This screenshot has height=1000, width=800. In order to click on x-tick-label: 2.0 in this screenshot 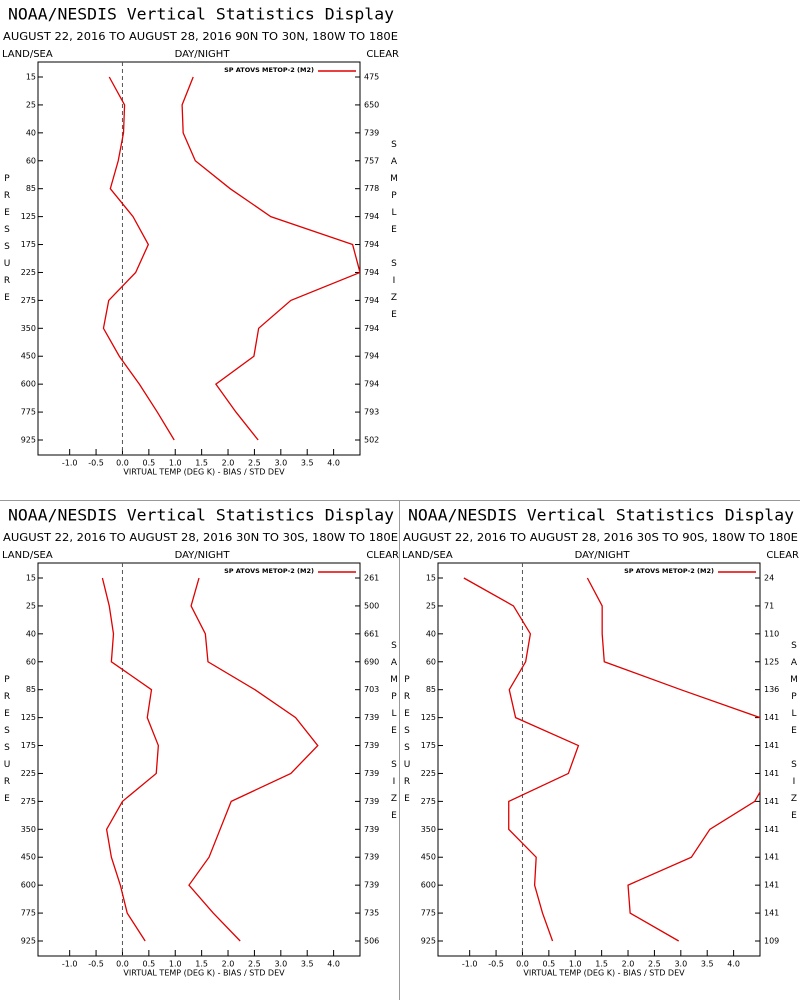, I will do `click(628, 964)`.